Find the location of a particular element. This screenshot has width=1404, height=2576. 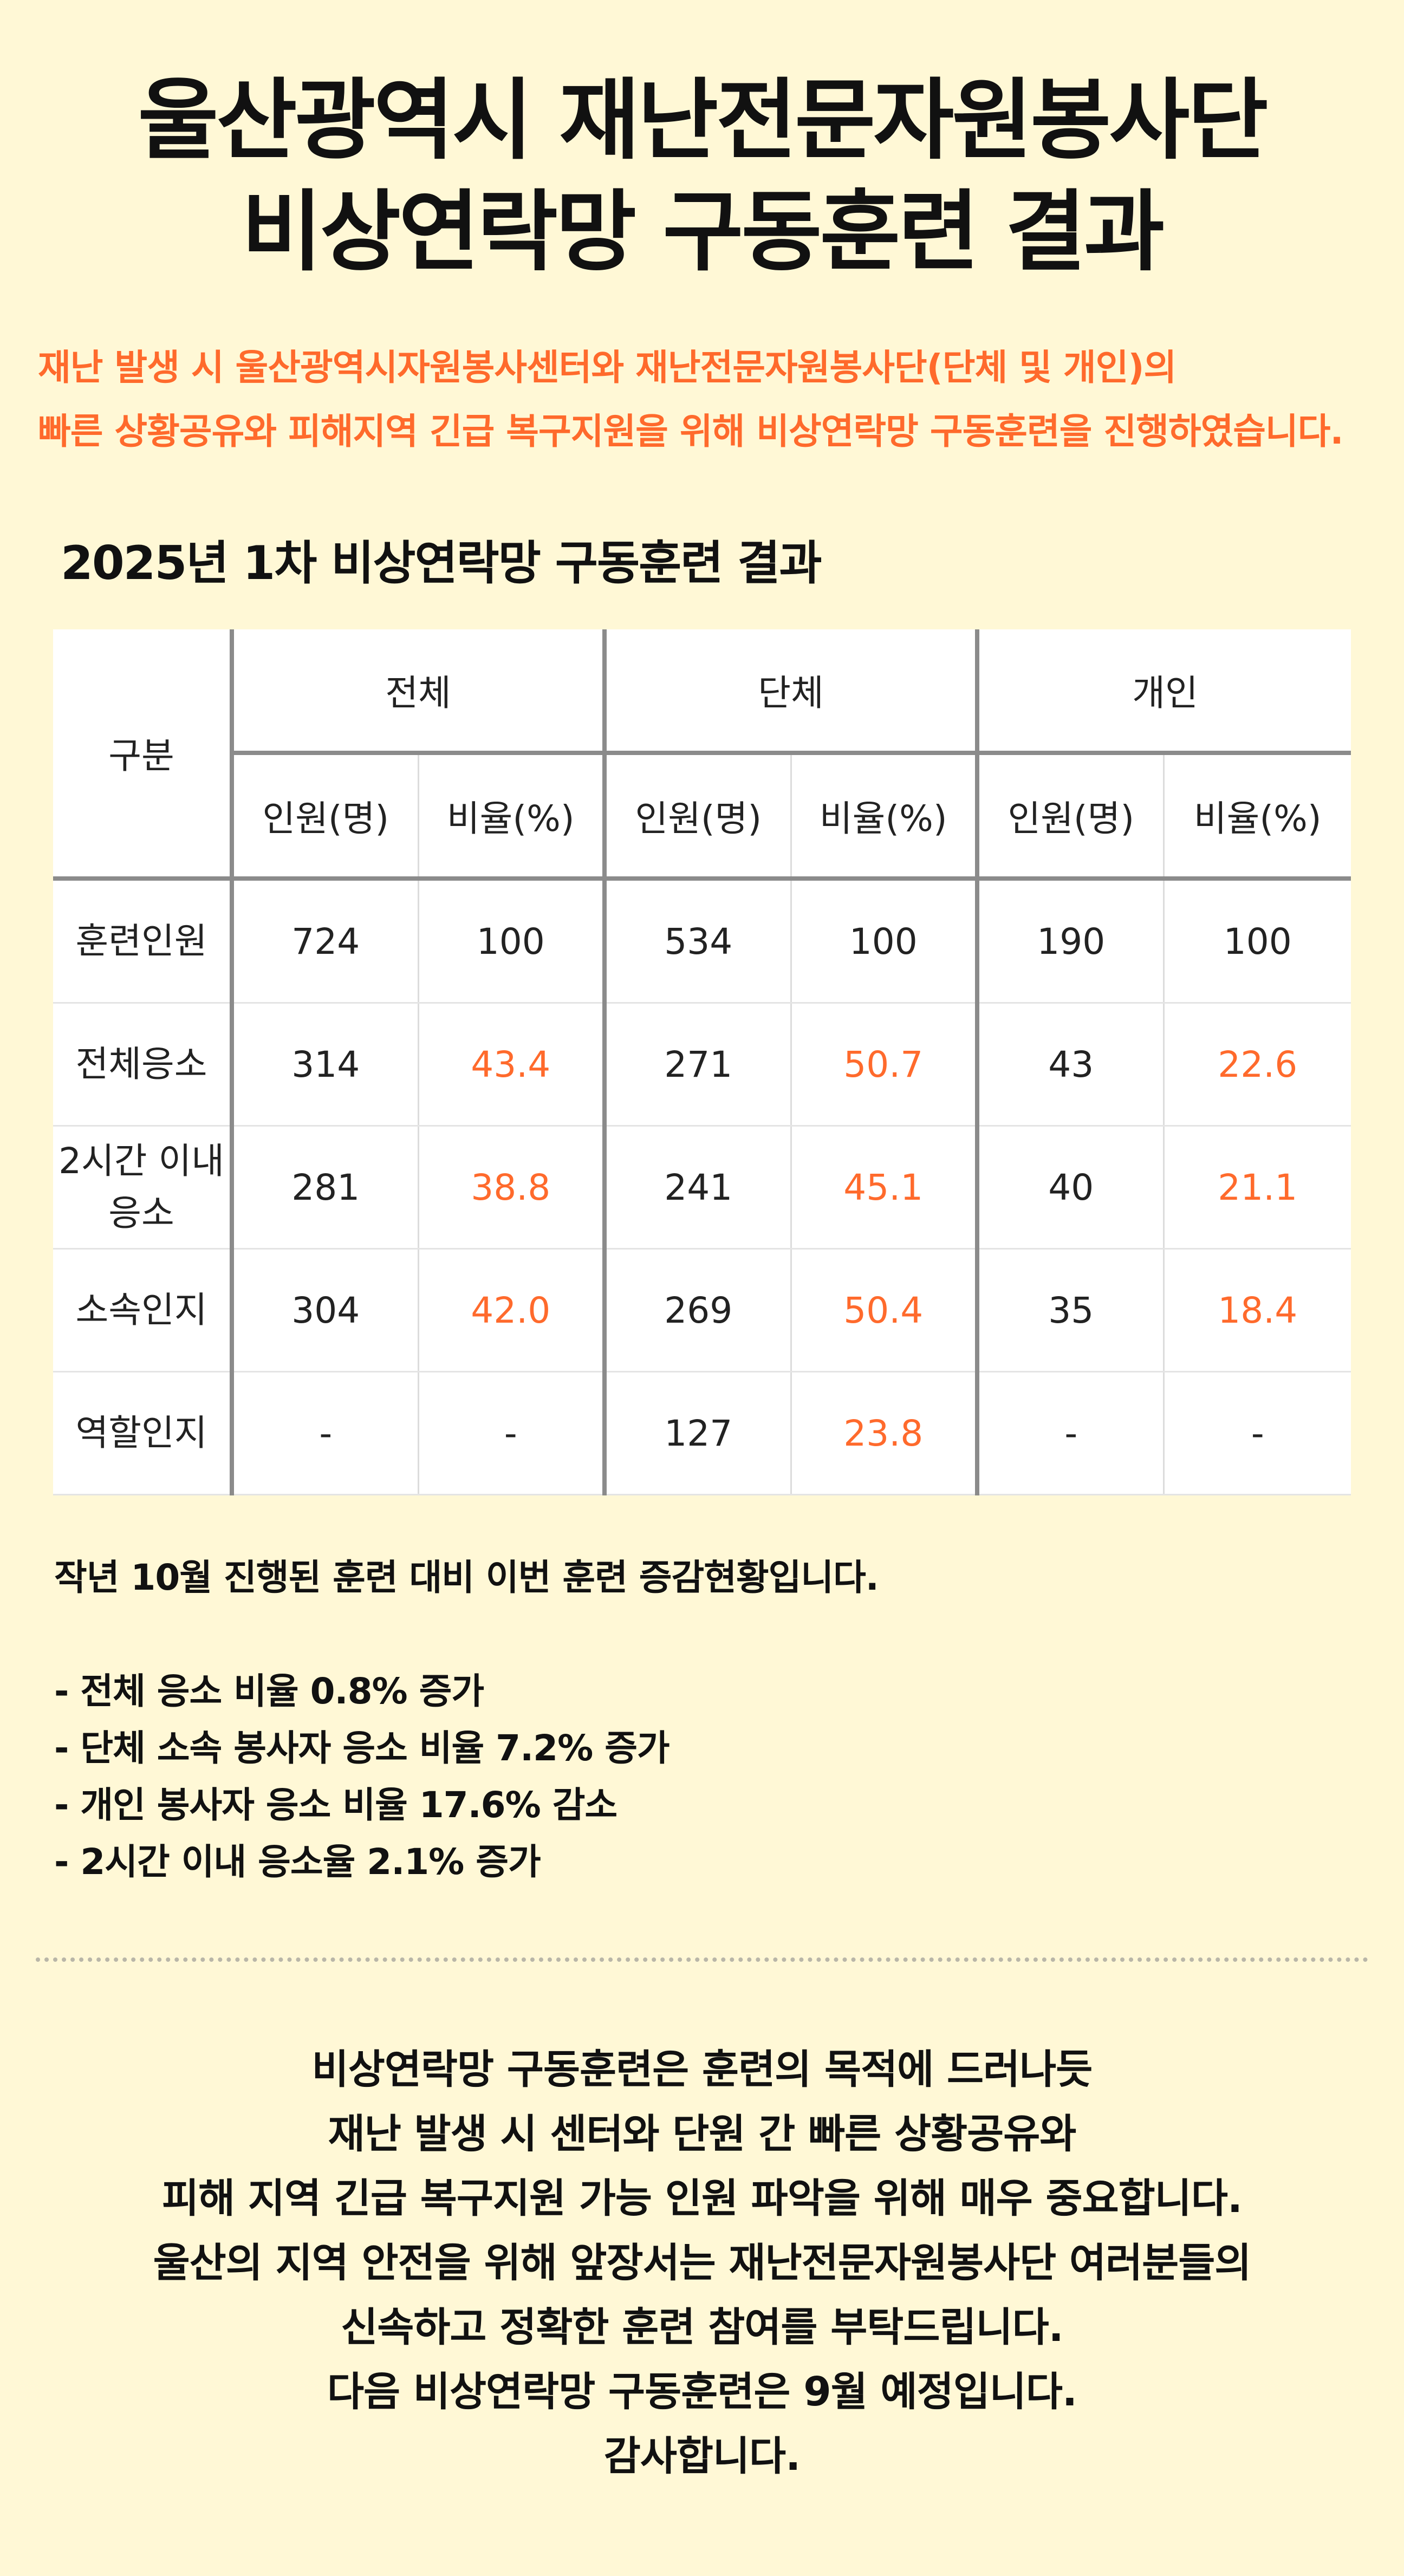

table-cell: 35 is located at coordinates (1069, 1310).